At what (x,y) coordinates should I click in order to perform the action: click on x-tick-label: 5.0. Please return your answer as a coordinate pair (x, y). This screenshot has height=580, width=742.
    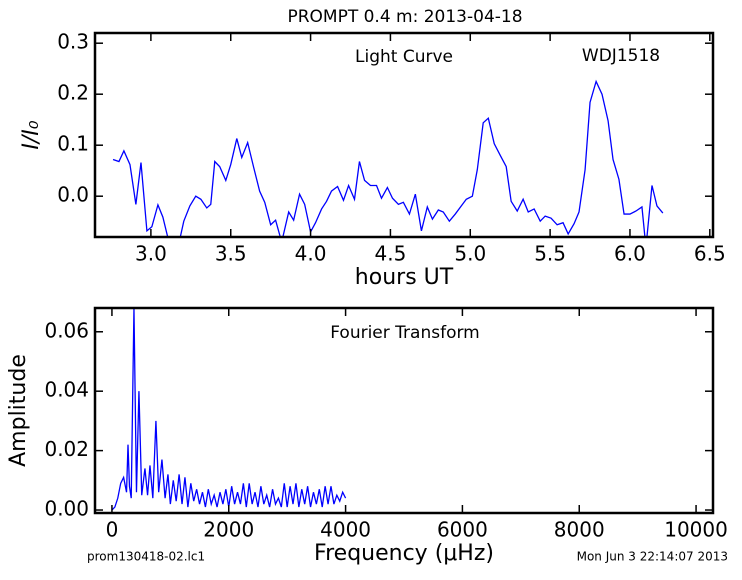
    Looking at the image, I should click on (470, 254).